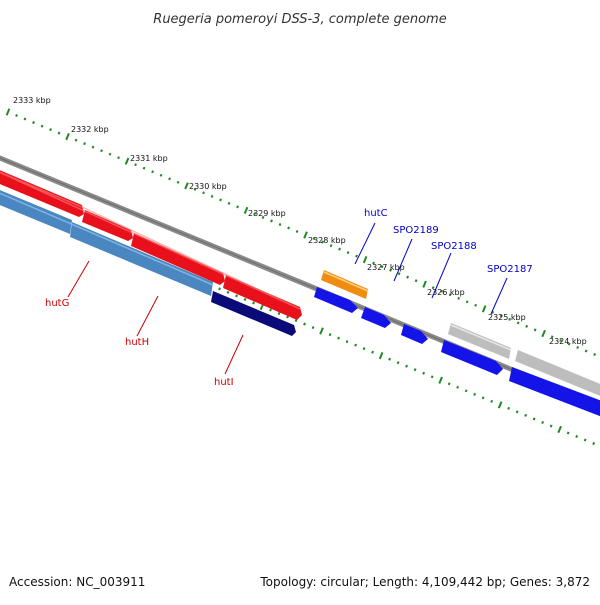  What do you see at coordinates (510, 269) in the screenshot?
I see `gene-label-SPO2187: SPO2187` at bounding box center [510, 269].